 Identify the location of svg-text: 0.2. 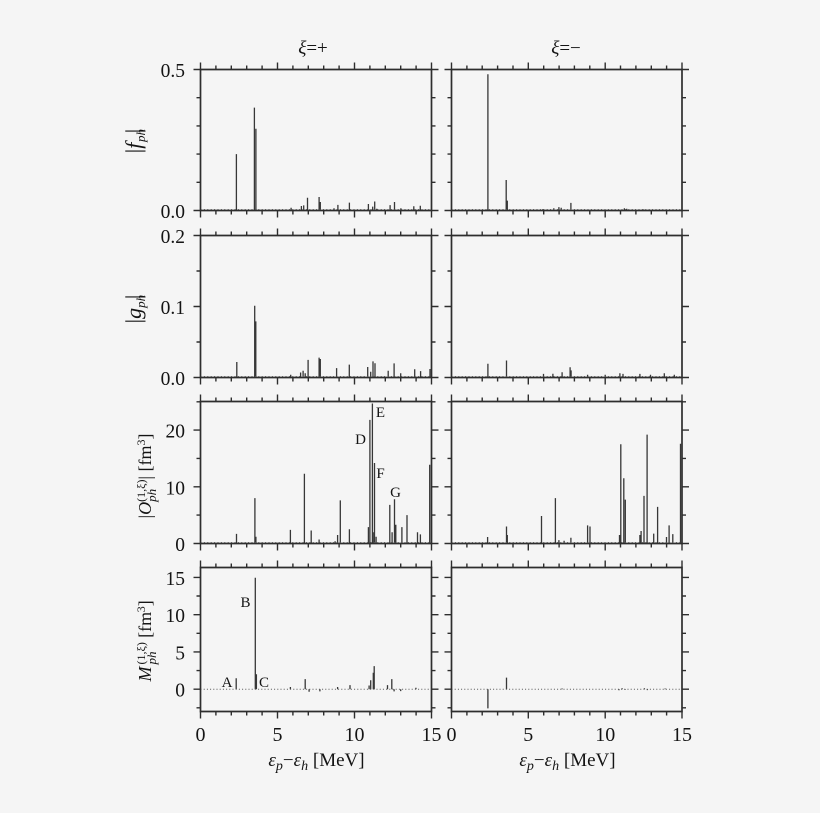
(173, 237).